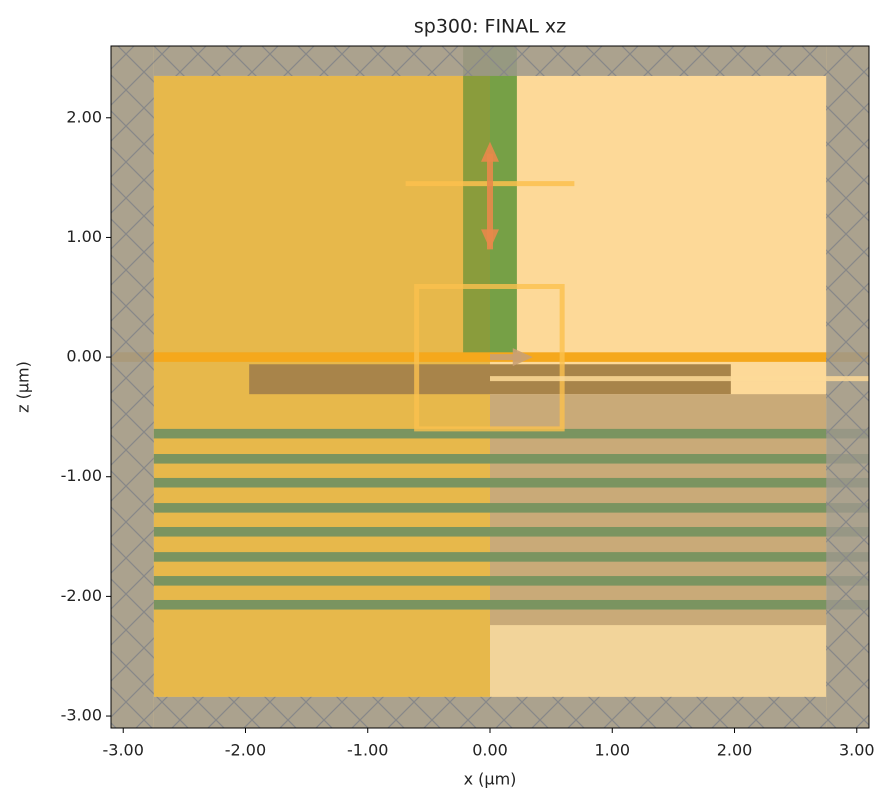 The height and width of the screenshot is (806, 889). What do you see at coordinates (81, 595) in the screenshot?
I see `y-tick-label: -2.00` at bounding box center [81, 595].